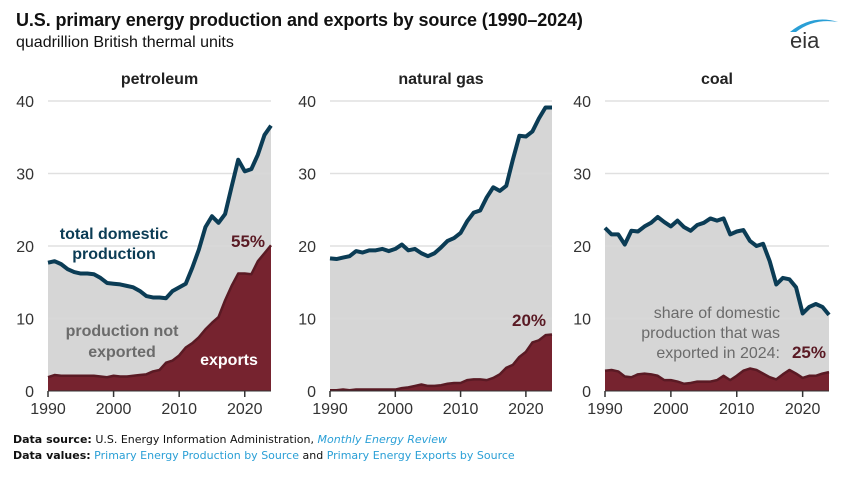 Image resolution: width=864 pixels, height=485 pixels. Describe the element at coordinates (382, 439) in the screenshot. I see `monthly-energy-review-link: Monthly Energy Review` at that location.